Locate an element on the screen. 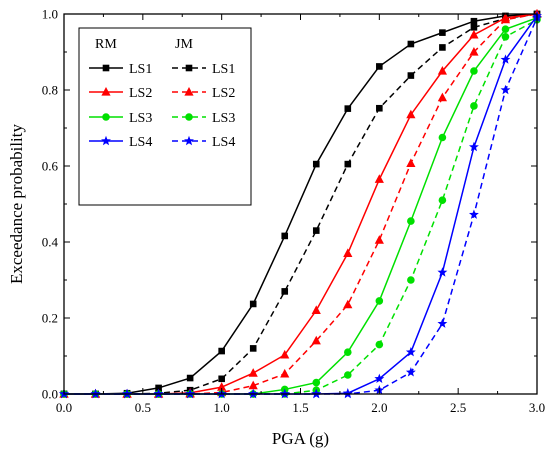 This screenshot has width=550, height=456. legend-item-ls4-rm-label: LS4 is located at coordinates (140, 142).